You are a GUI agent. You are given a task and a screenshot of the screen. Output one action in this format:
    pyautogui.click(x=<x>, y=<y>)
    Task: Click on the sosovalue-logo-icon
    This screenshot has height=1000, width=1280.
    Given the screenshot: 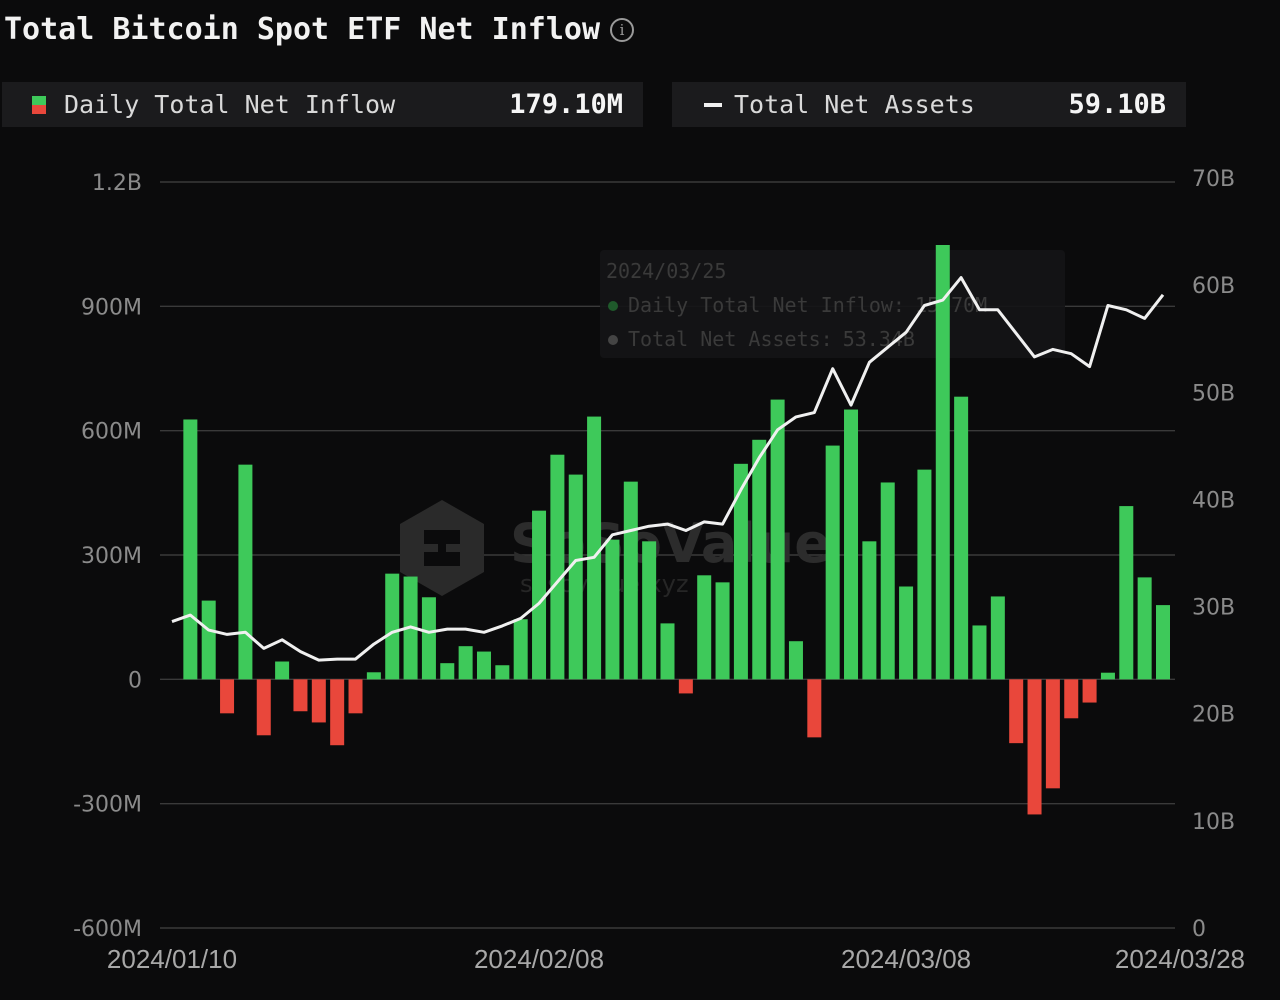 What is the action you would take?
    pyautogui.click(x=442, y=548)
    